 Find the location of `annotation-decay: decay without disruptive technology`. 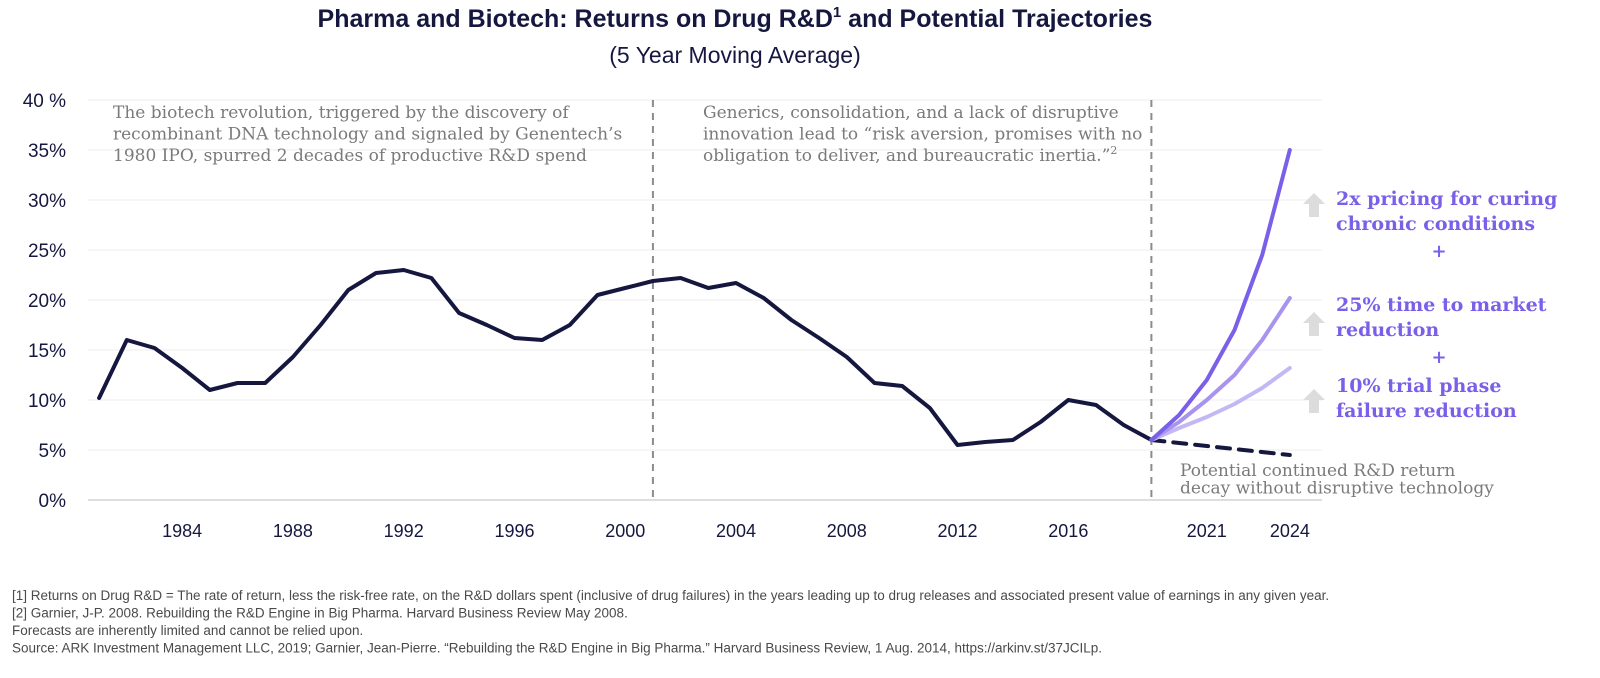

annotation-decay: decay without disruptive technology is located at coordinates (1337, 489).